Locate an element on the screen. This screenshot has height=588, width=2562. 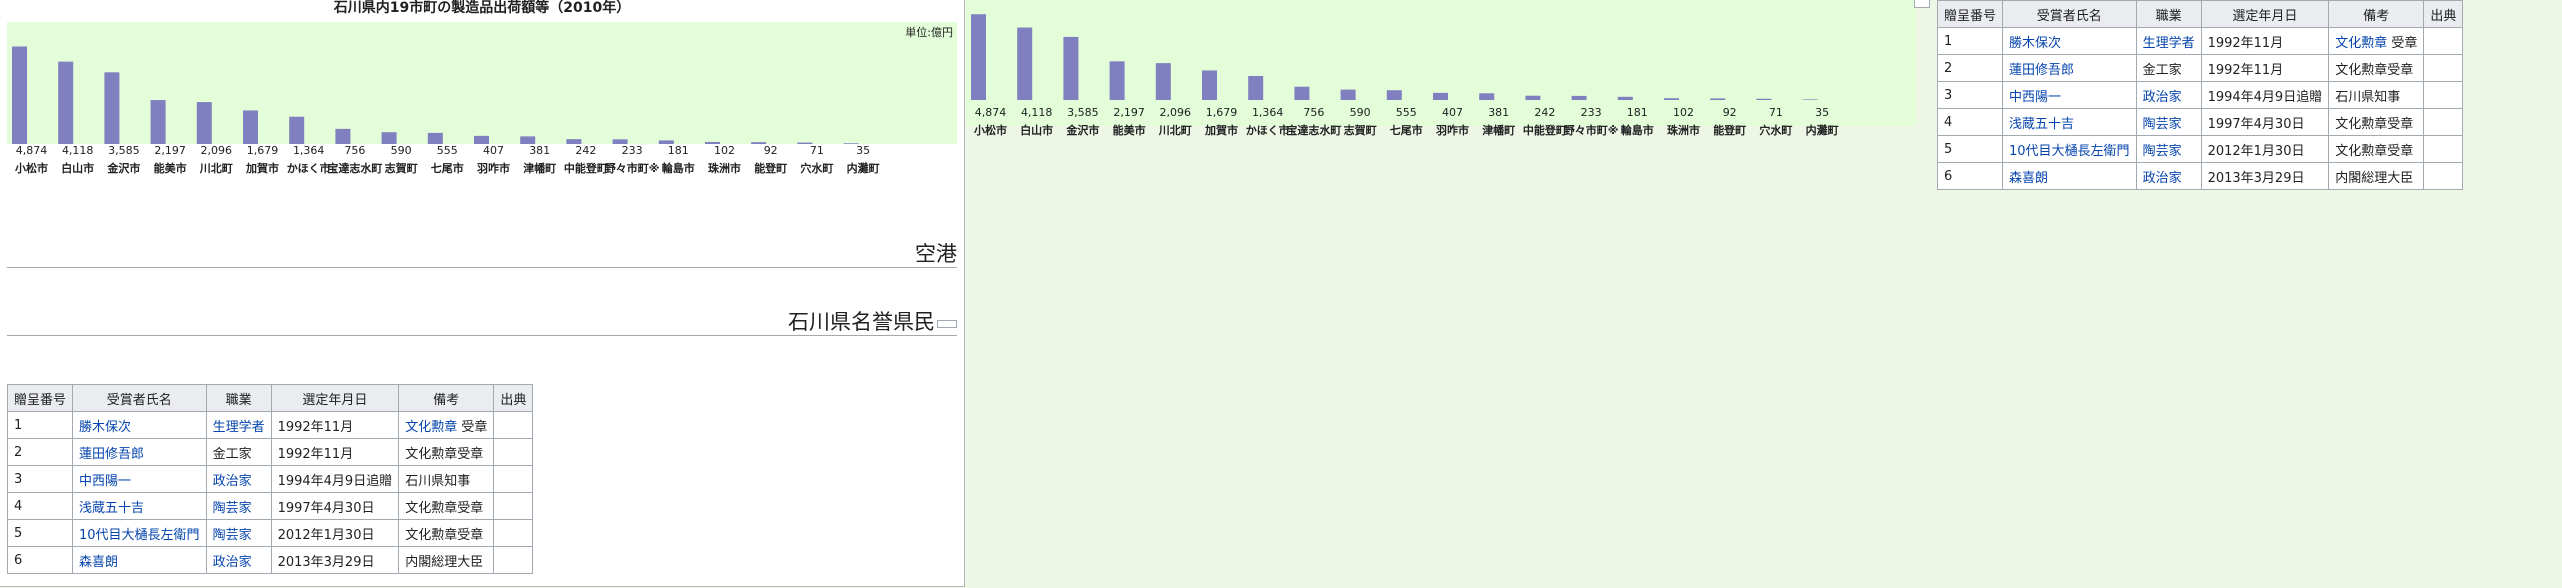
data-label: 756 is located at coordinates (1313, 112).